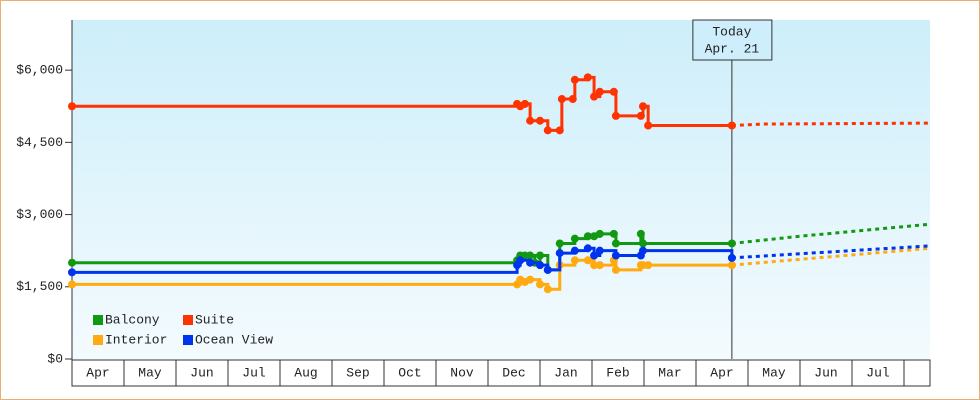  What do you see at coordinates (39, 142) in the screenshot?
I see `y-tick-label: $4,500` at bounding box center [39, 142].